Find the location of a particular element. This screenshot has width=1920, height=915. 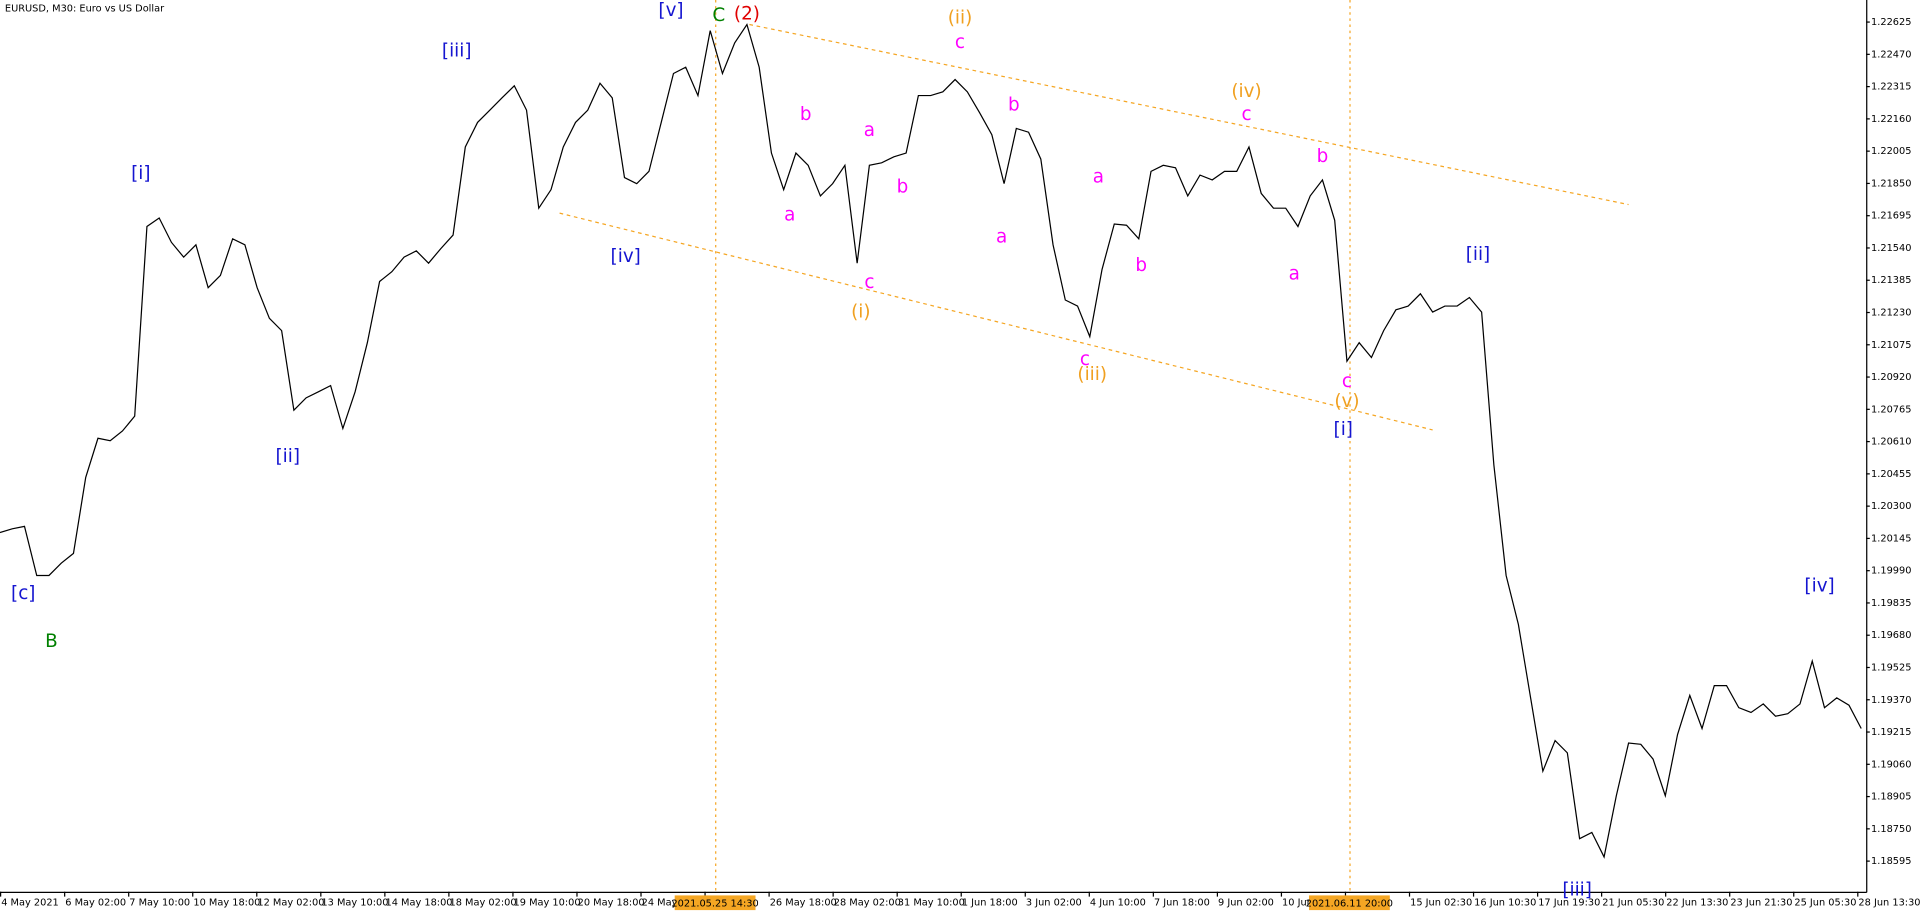

x-tick-label: 23 Jun 21:30 is located at coordinates (1761, 903).